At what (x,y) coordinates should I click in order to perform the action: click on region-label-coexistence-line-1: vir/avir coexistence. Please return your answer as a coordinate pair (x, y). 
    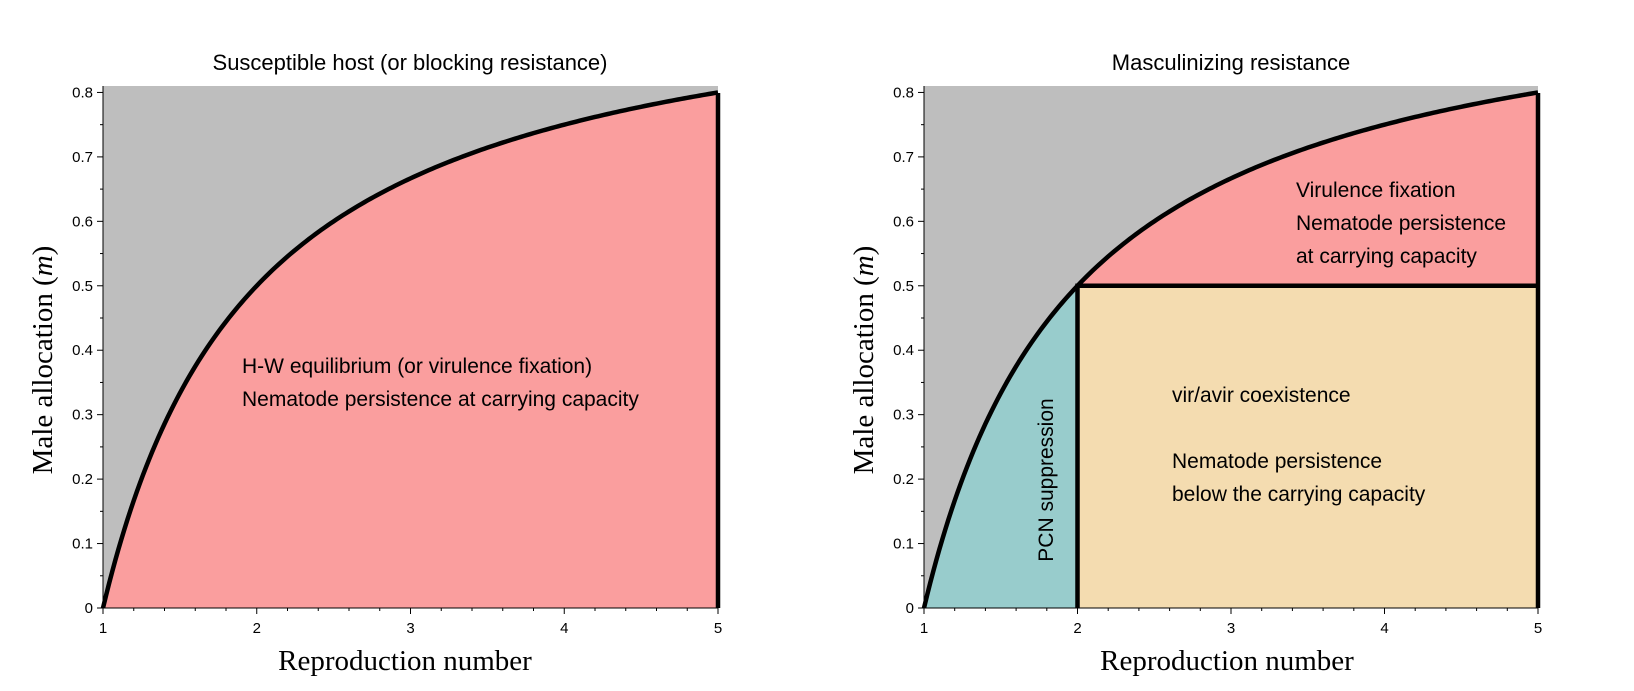
    Looking at the image, I should click on (1261, 395).